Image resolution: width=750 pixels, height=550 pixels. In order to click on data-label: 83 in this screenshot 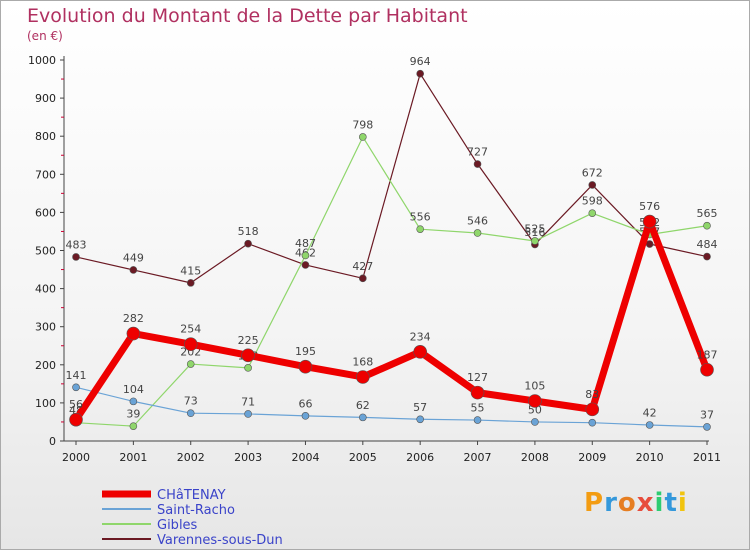, I will do `click(592, 394)`.